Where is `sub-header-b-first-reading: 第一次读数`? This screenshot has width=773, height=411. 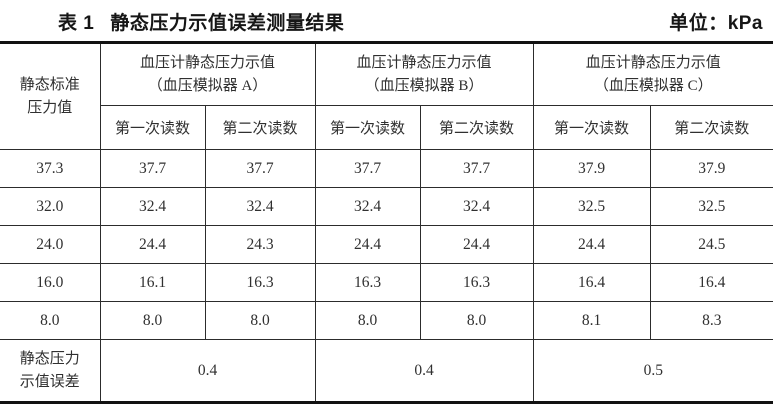
sub-header-b-first-reading: 第一次读数 is located at coordinates (367, 127).